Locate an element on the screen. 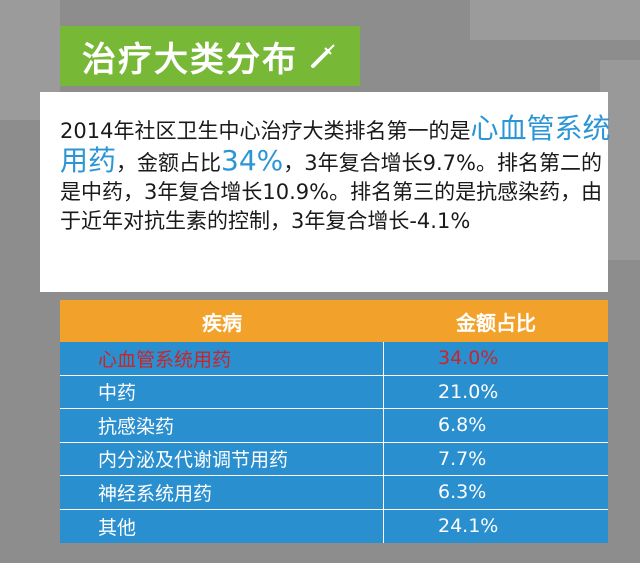 The width and height of the screenshot is (640, 563). table-header: 疾病 金额占比 is located at coordinates (334, 321).